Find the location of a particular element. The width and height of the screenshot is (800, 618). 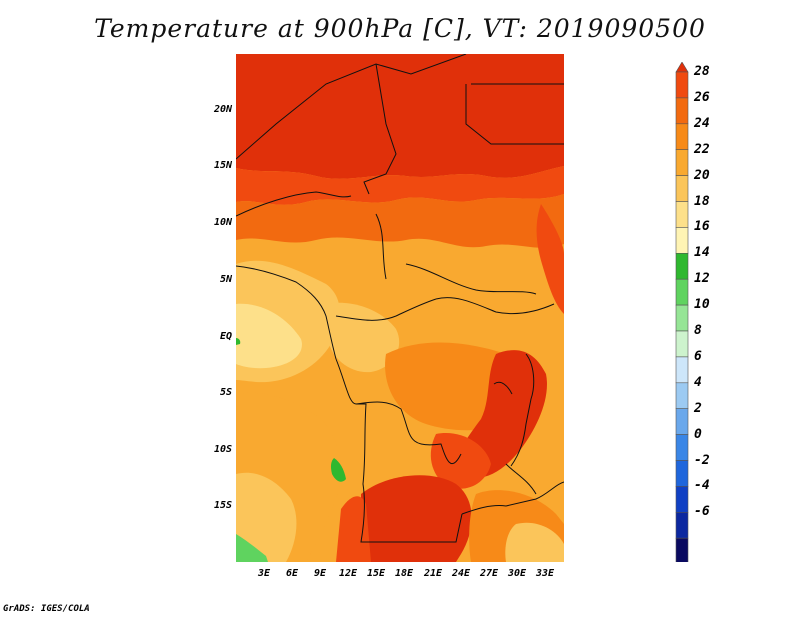

lon-tick: 15E is located at coordinates (376, 573).